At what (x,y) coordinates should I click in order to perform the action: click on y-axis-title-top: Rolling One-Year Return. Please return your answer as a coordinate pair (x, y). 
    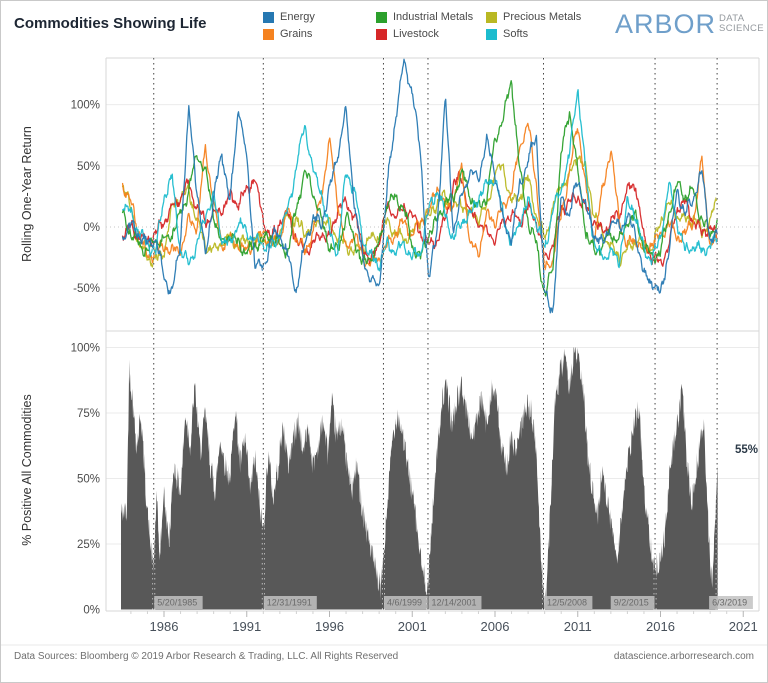
    Looking at the image, I should click on (27, 194).